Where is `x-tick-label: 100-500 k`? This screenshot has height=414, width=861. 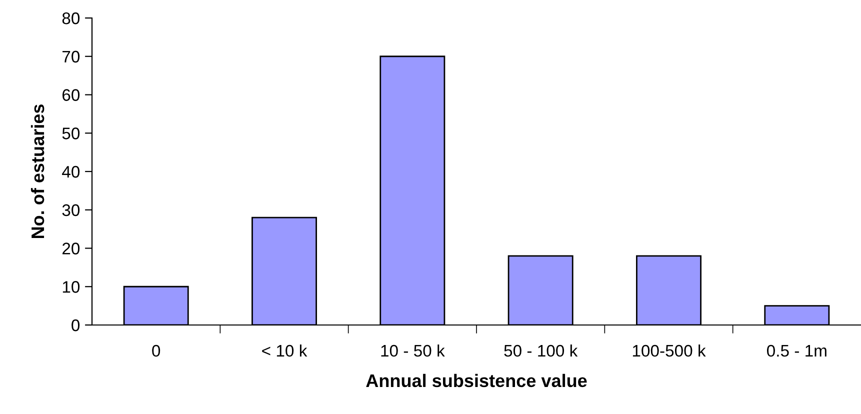
x-tick-label: 100-500 k is located at coordinates (669, 350).